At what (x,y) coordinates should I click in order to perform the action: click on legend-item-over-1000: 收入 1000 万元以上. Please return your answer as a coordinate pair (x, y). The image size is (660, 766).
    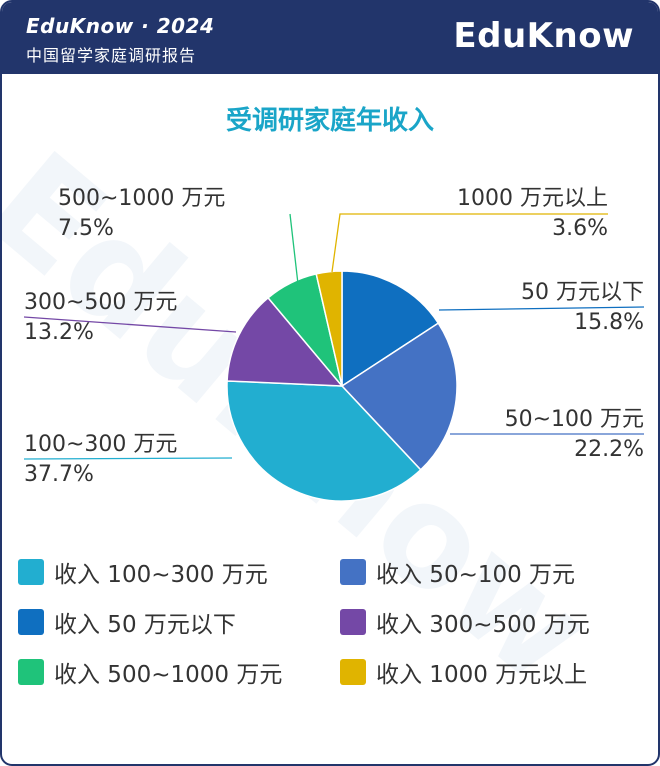
    Looking at the image, I should click on (463, 672).